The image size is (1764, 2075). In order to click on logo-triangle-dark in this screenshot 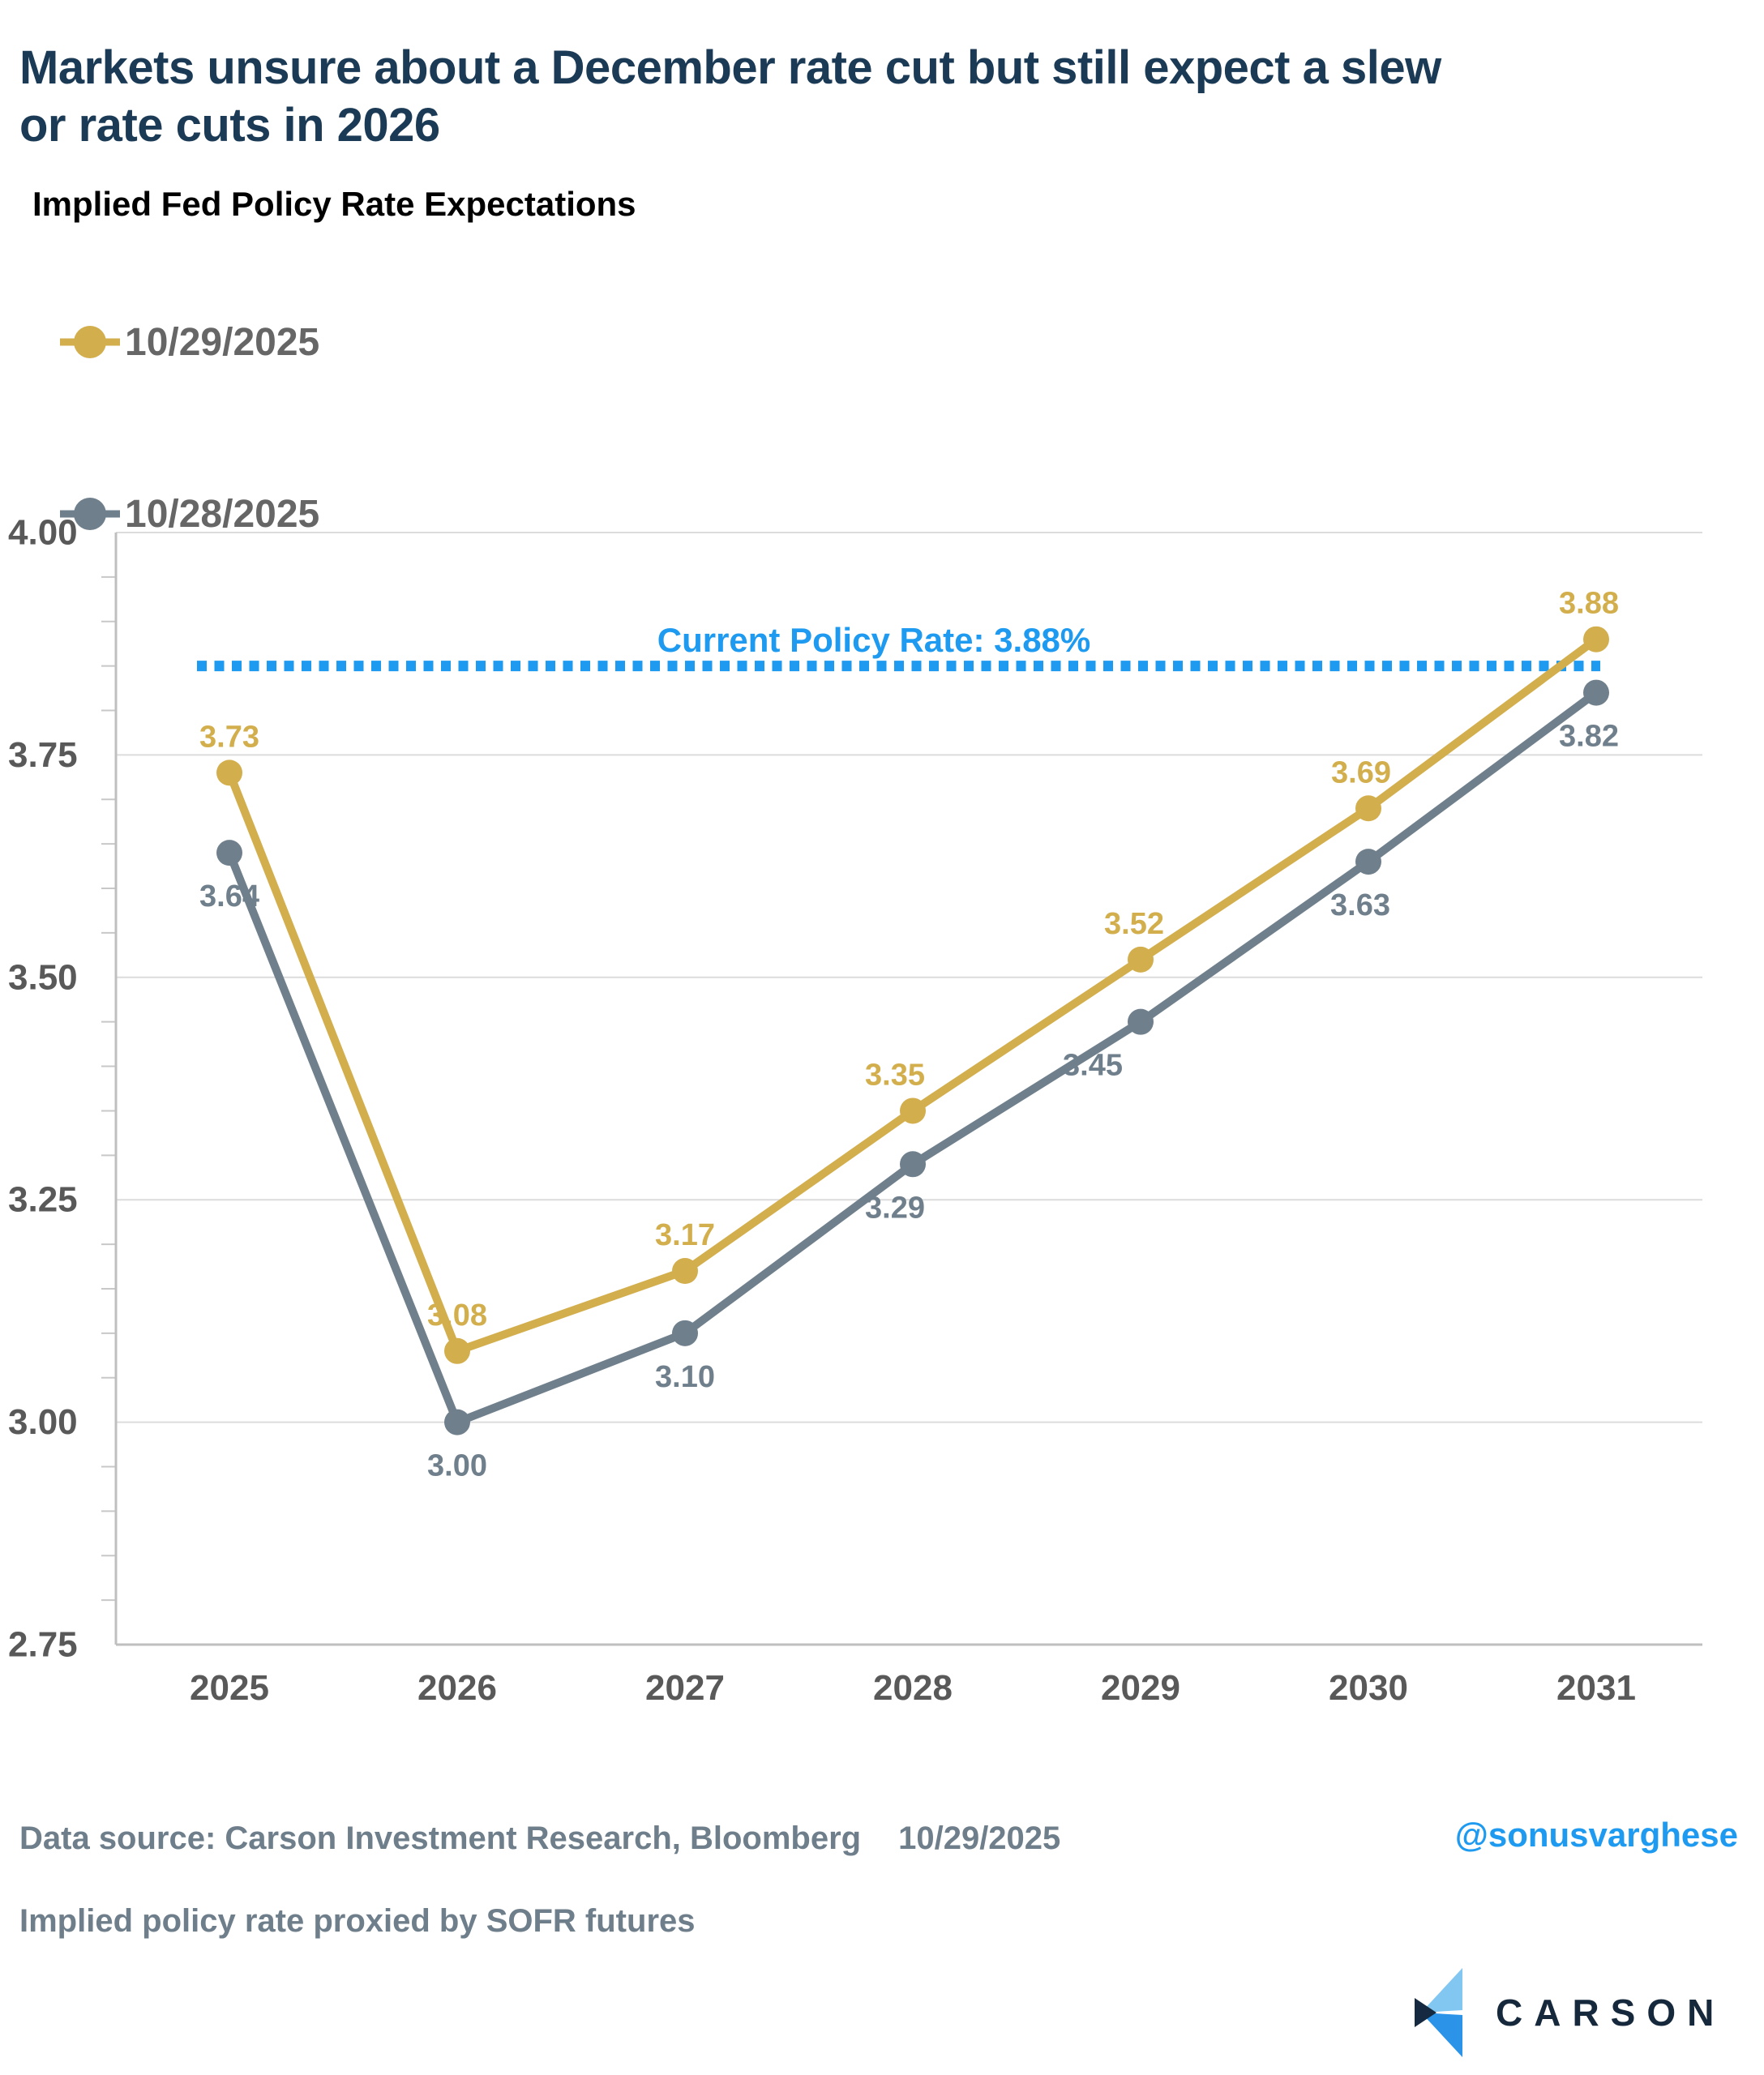, I will do `click(1425, 2013)`.